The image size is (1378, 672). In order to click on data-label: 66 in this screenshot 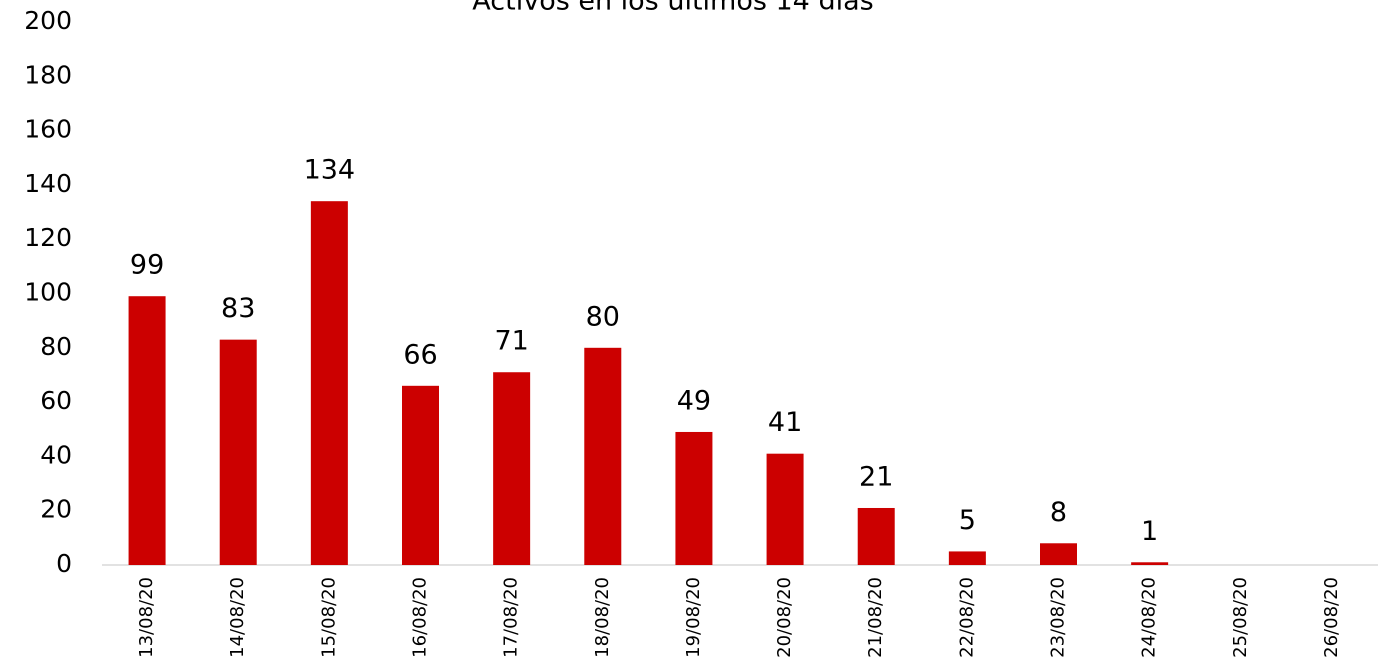, I will do `click(420, 354)`.